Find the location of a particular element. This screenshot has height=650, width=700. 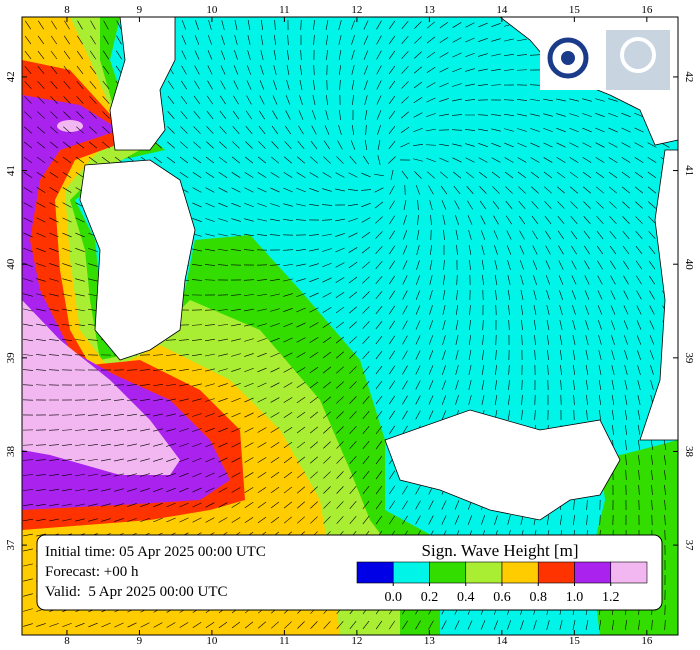

valid-time: Valid: 5 Apr 2025 00:00 UTC is located at coordinates (136, 592).